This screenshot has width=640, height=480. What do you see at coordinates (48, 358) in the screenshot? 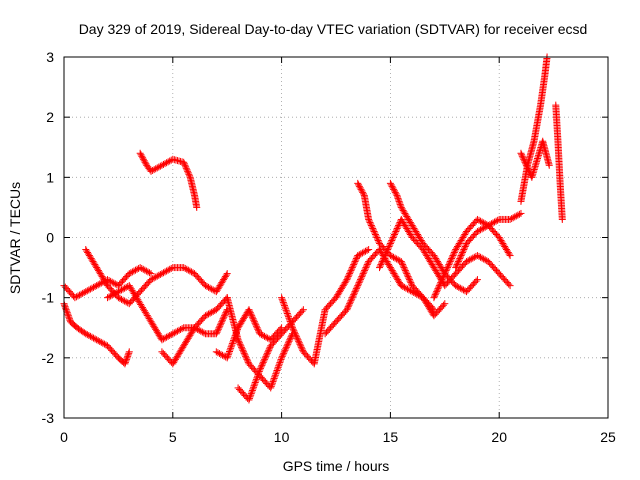
I see `y-tick-label: -2` at bounding box center [48, 358].